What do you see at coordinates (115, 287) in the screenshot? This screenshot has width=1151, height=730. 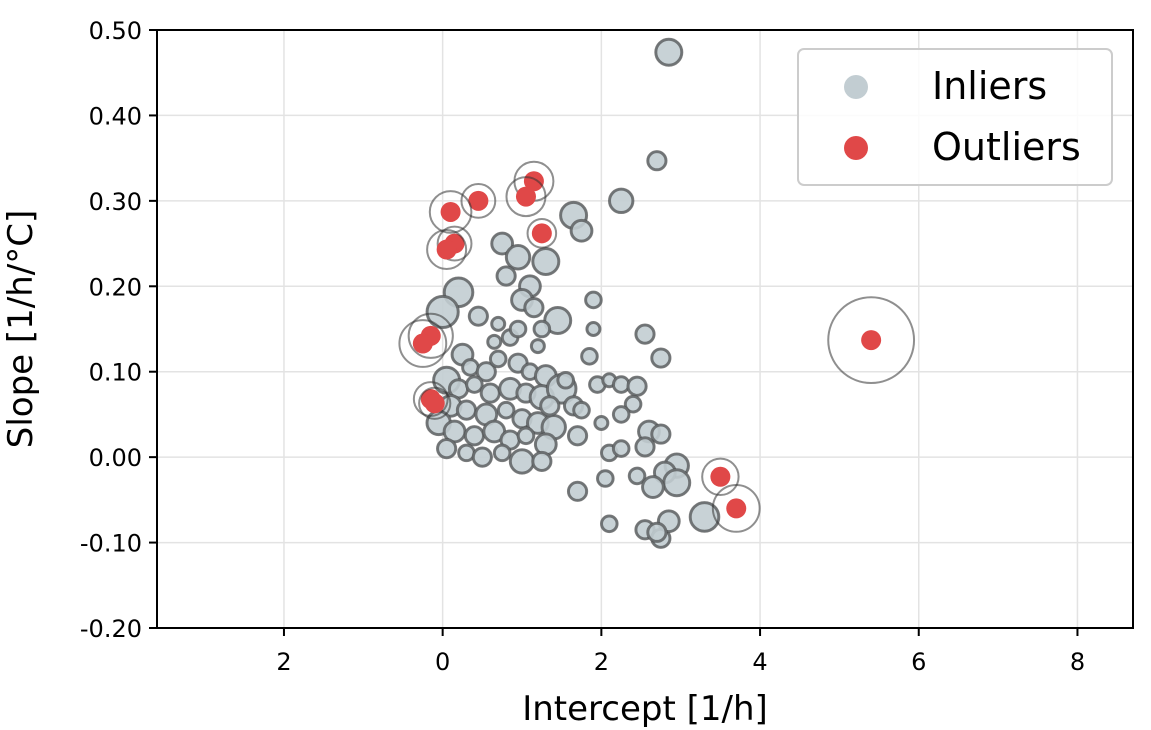 I see `y-tick-label: 0.20` at bounding box center [115, 287].